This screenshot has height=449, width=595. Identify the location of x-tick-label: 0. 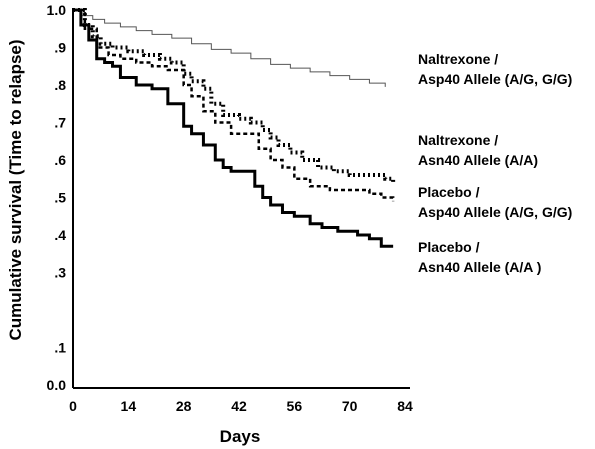
(73, 406).